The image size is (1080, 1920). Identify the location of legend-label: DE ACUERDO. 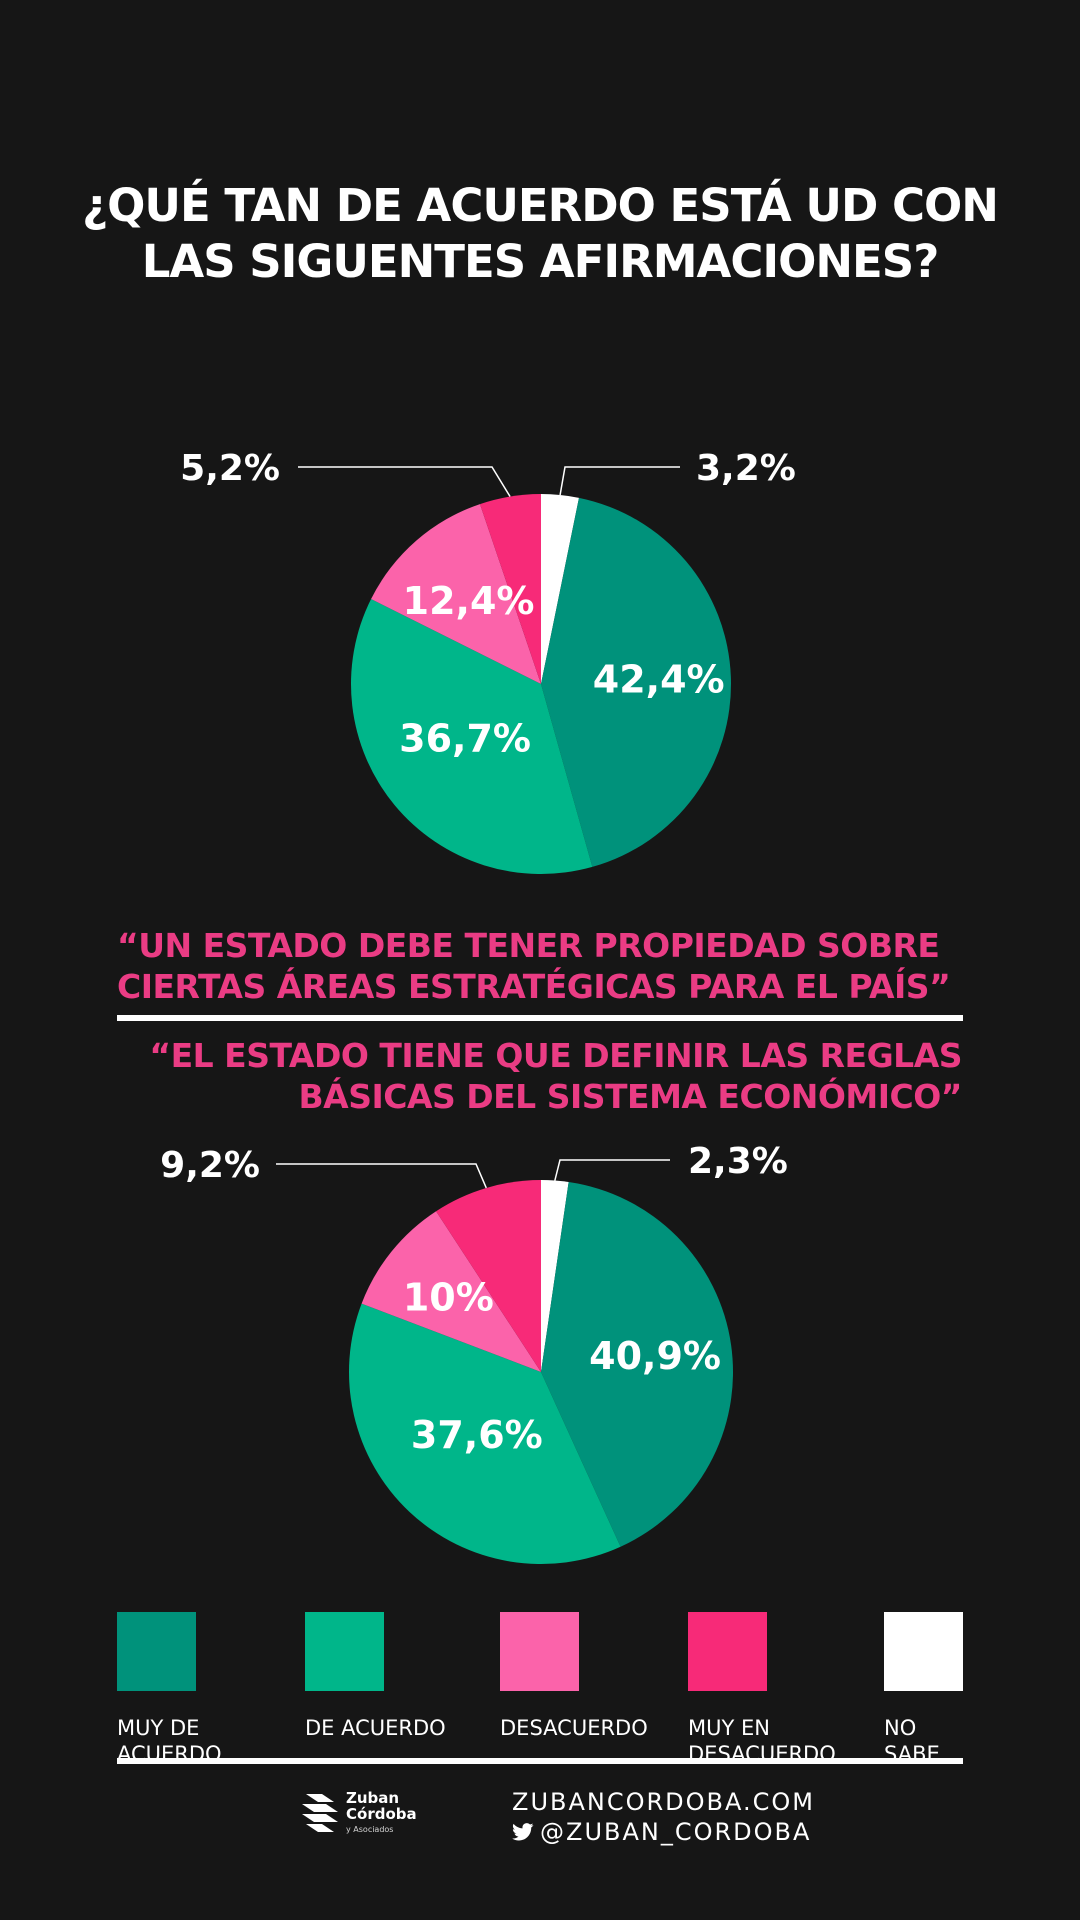
(375, 1728).